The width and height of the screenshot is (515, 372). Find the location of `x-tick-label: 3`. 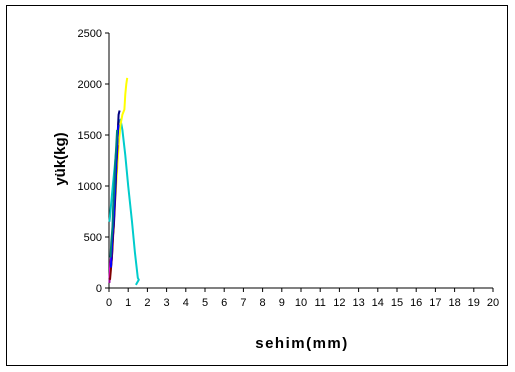

x-tick-label: 3 is located at coordinates (167, 303).